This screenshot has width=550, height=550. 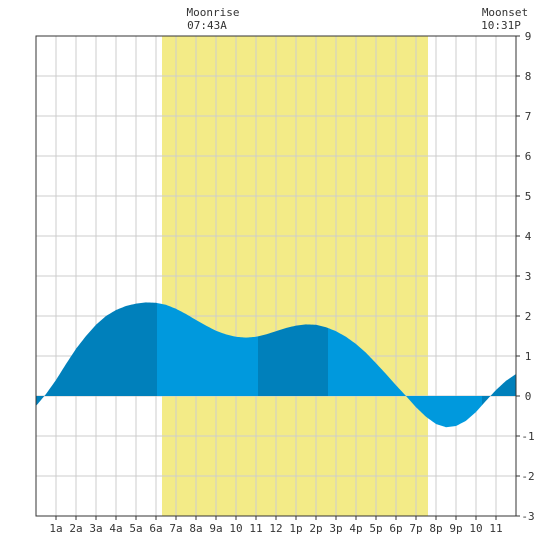 What do you see at coordinates (195, 528) in the screenshot?
I see `x-tick-label: 8a` at bounding box center [195, 528].